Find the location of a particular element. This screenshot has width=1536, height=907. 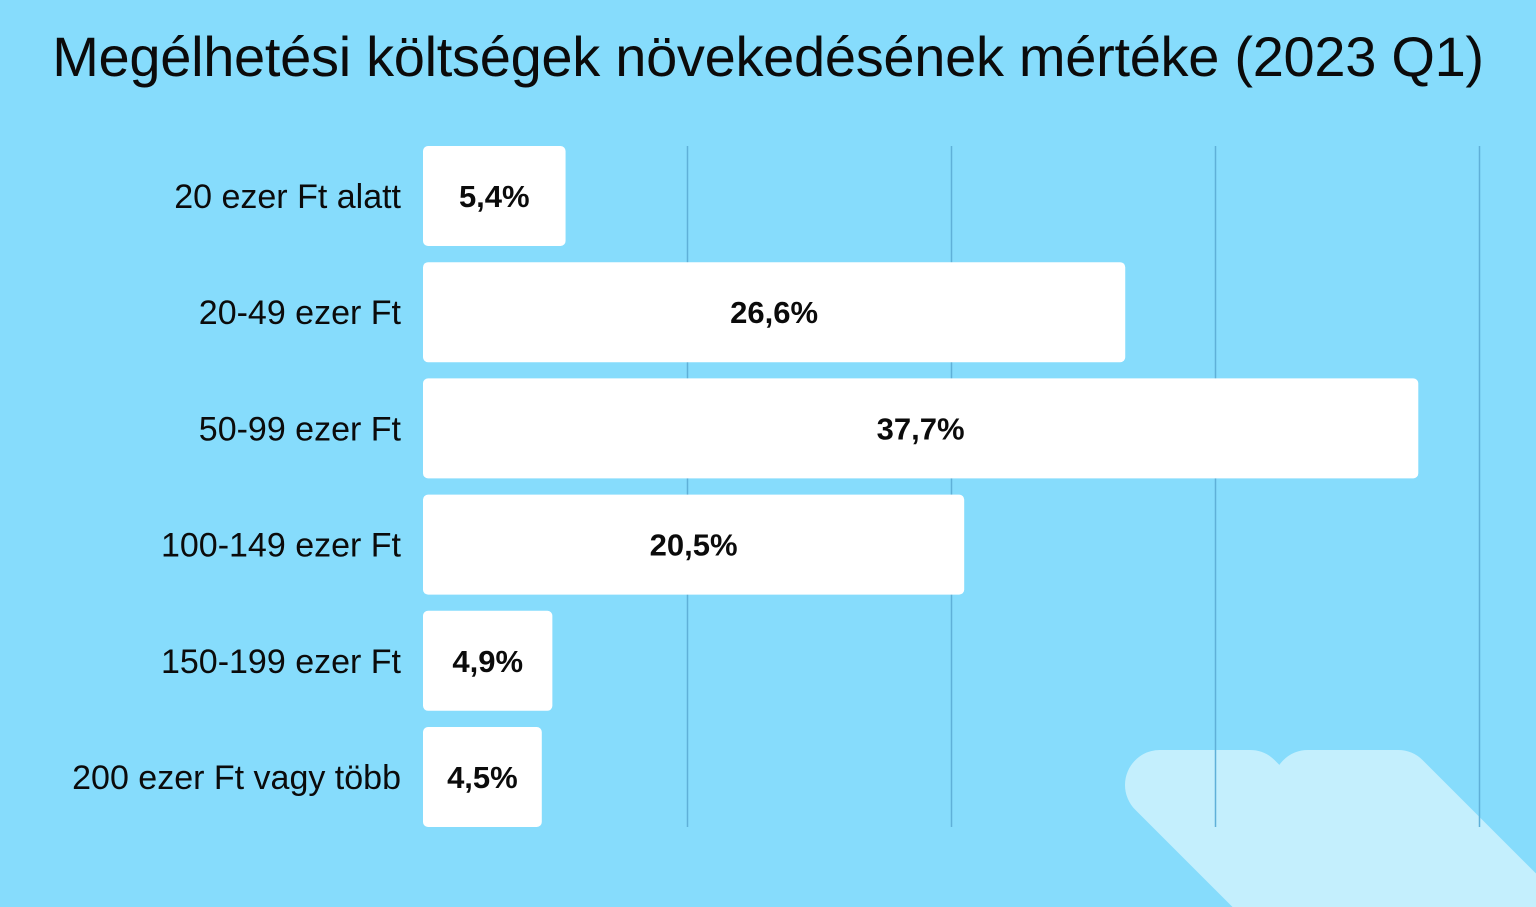

double-chevron-right-icon is located at coordinates (1330, 828).